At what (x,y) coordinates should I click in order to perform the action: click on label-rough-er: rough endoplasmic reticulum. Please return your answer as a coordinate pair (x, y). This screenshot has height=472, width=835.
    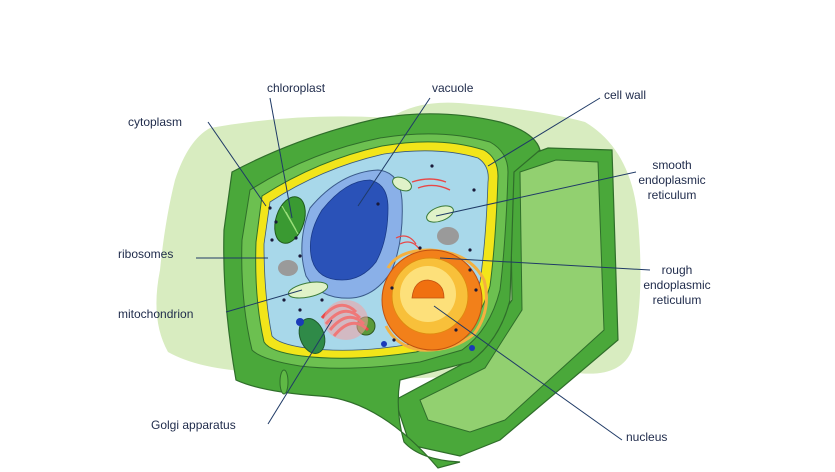
    Looking at the image, I should click on (677, 285).